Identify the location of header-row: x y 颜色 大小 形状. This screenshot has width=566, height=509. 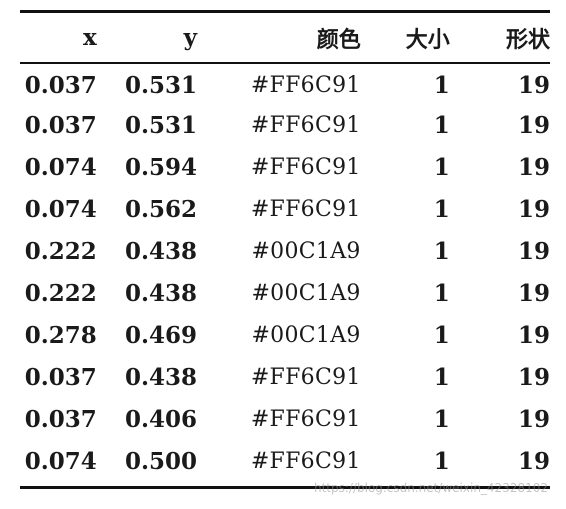
(285, 37).